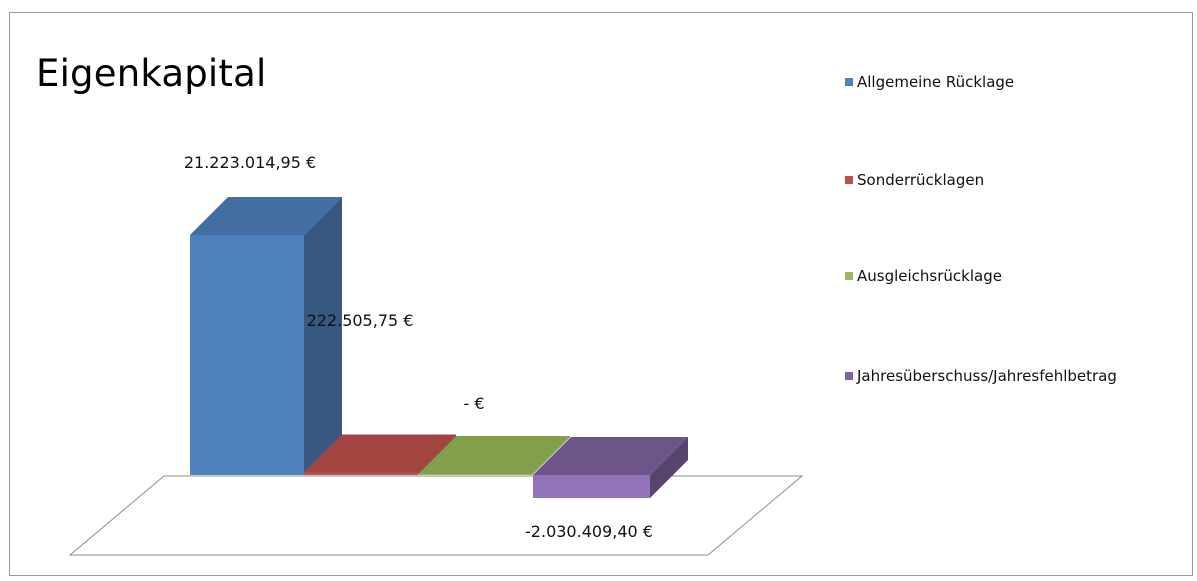 The image size is (1197, 581). Describe the element at coordinates (380, 453) in the screenshot. I see `bar-2-top` at that location.